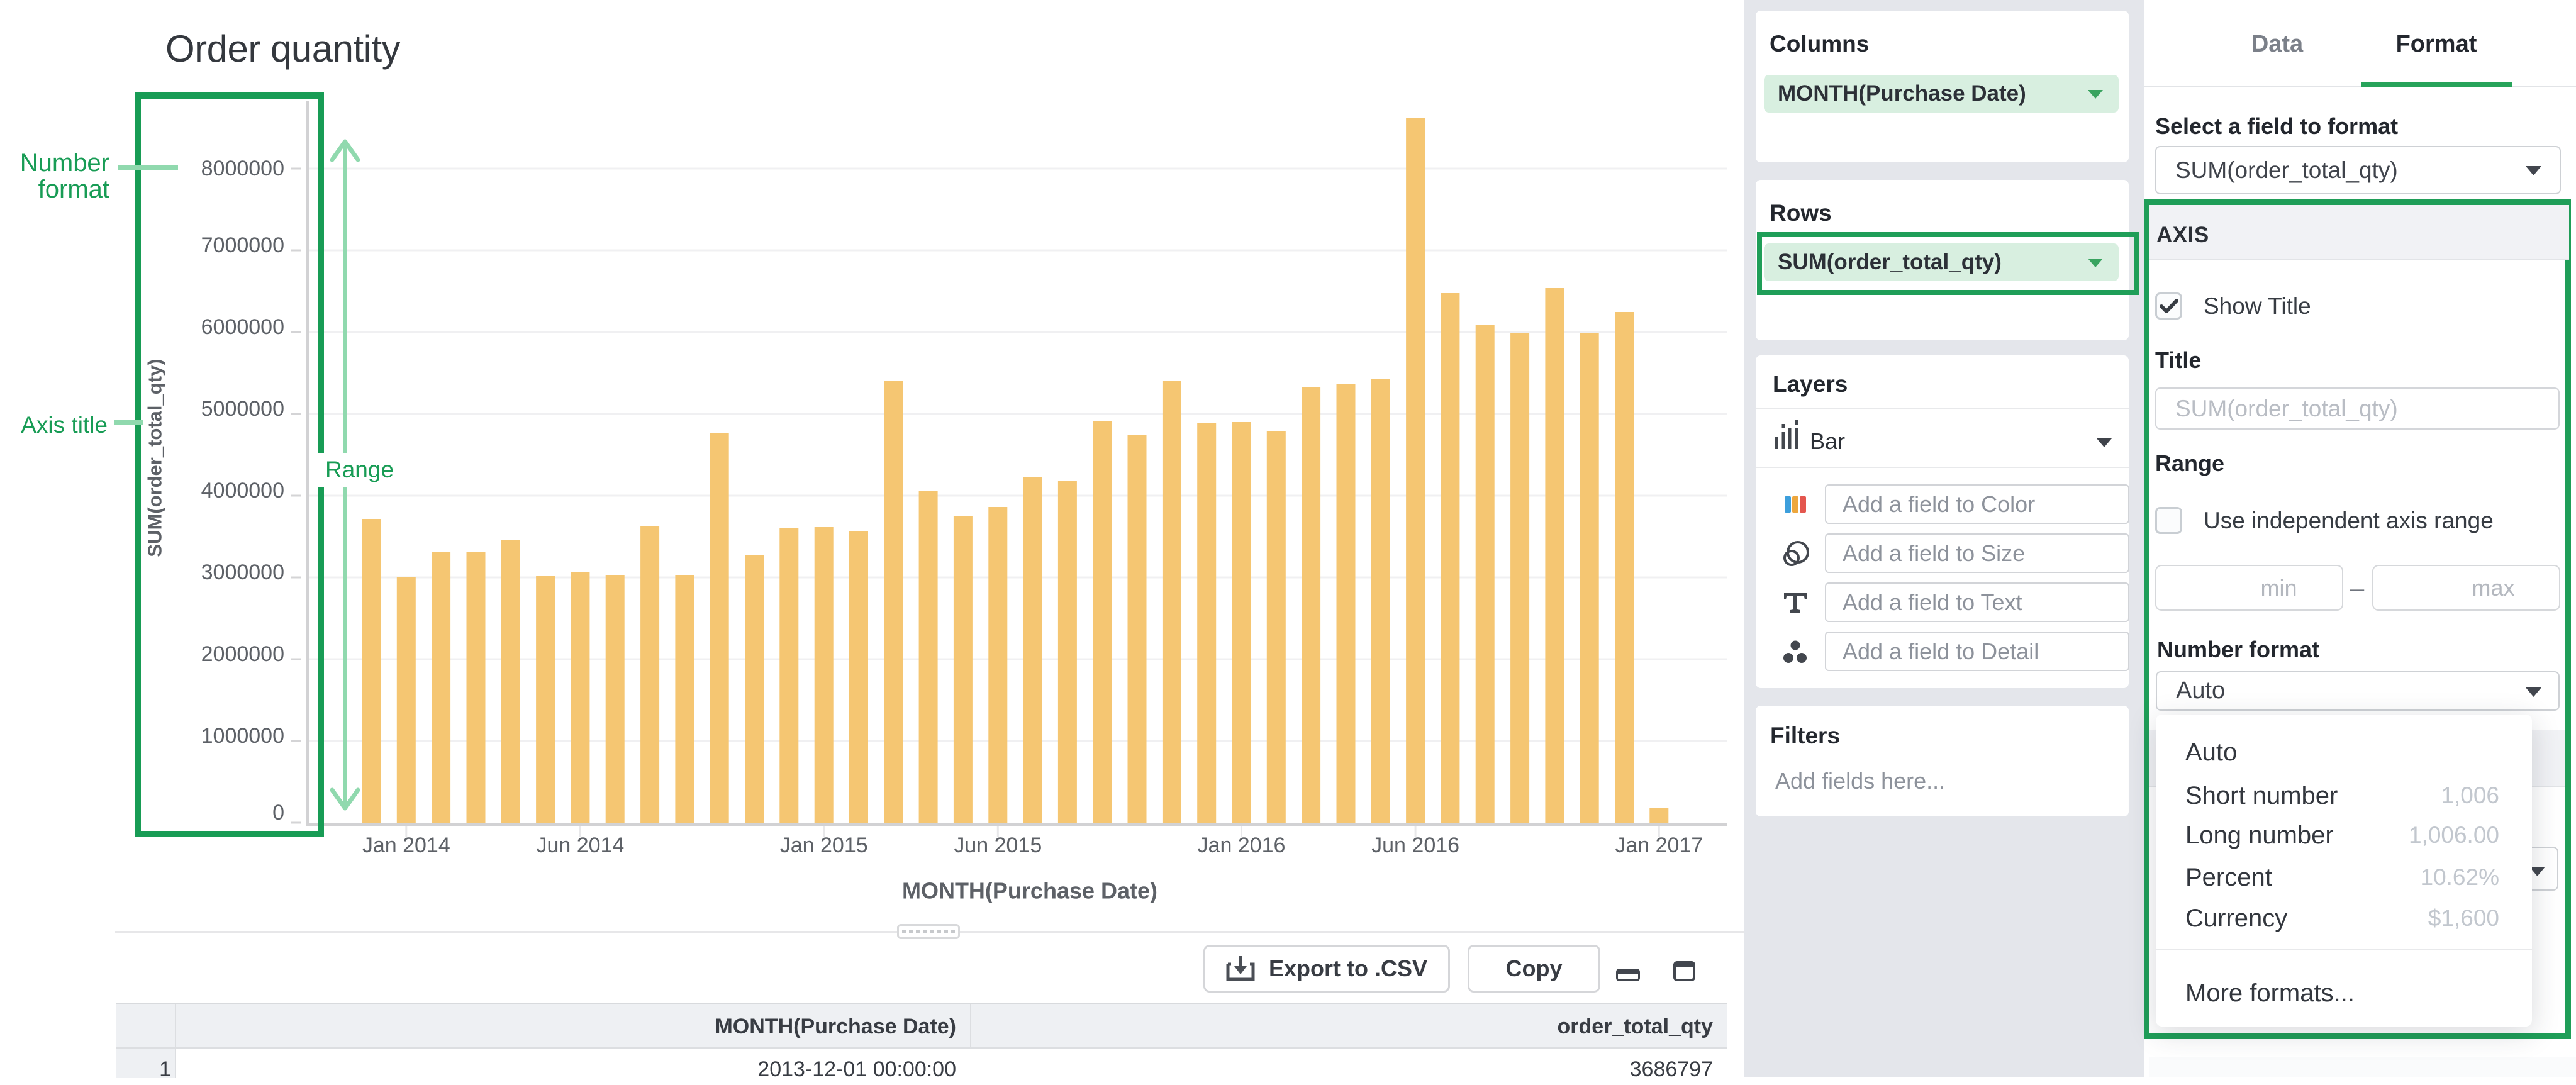  I want to click on svg-text: Jun 2014, so click(580, 845).